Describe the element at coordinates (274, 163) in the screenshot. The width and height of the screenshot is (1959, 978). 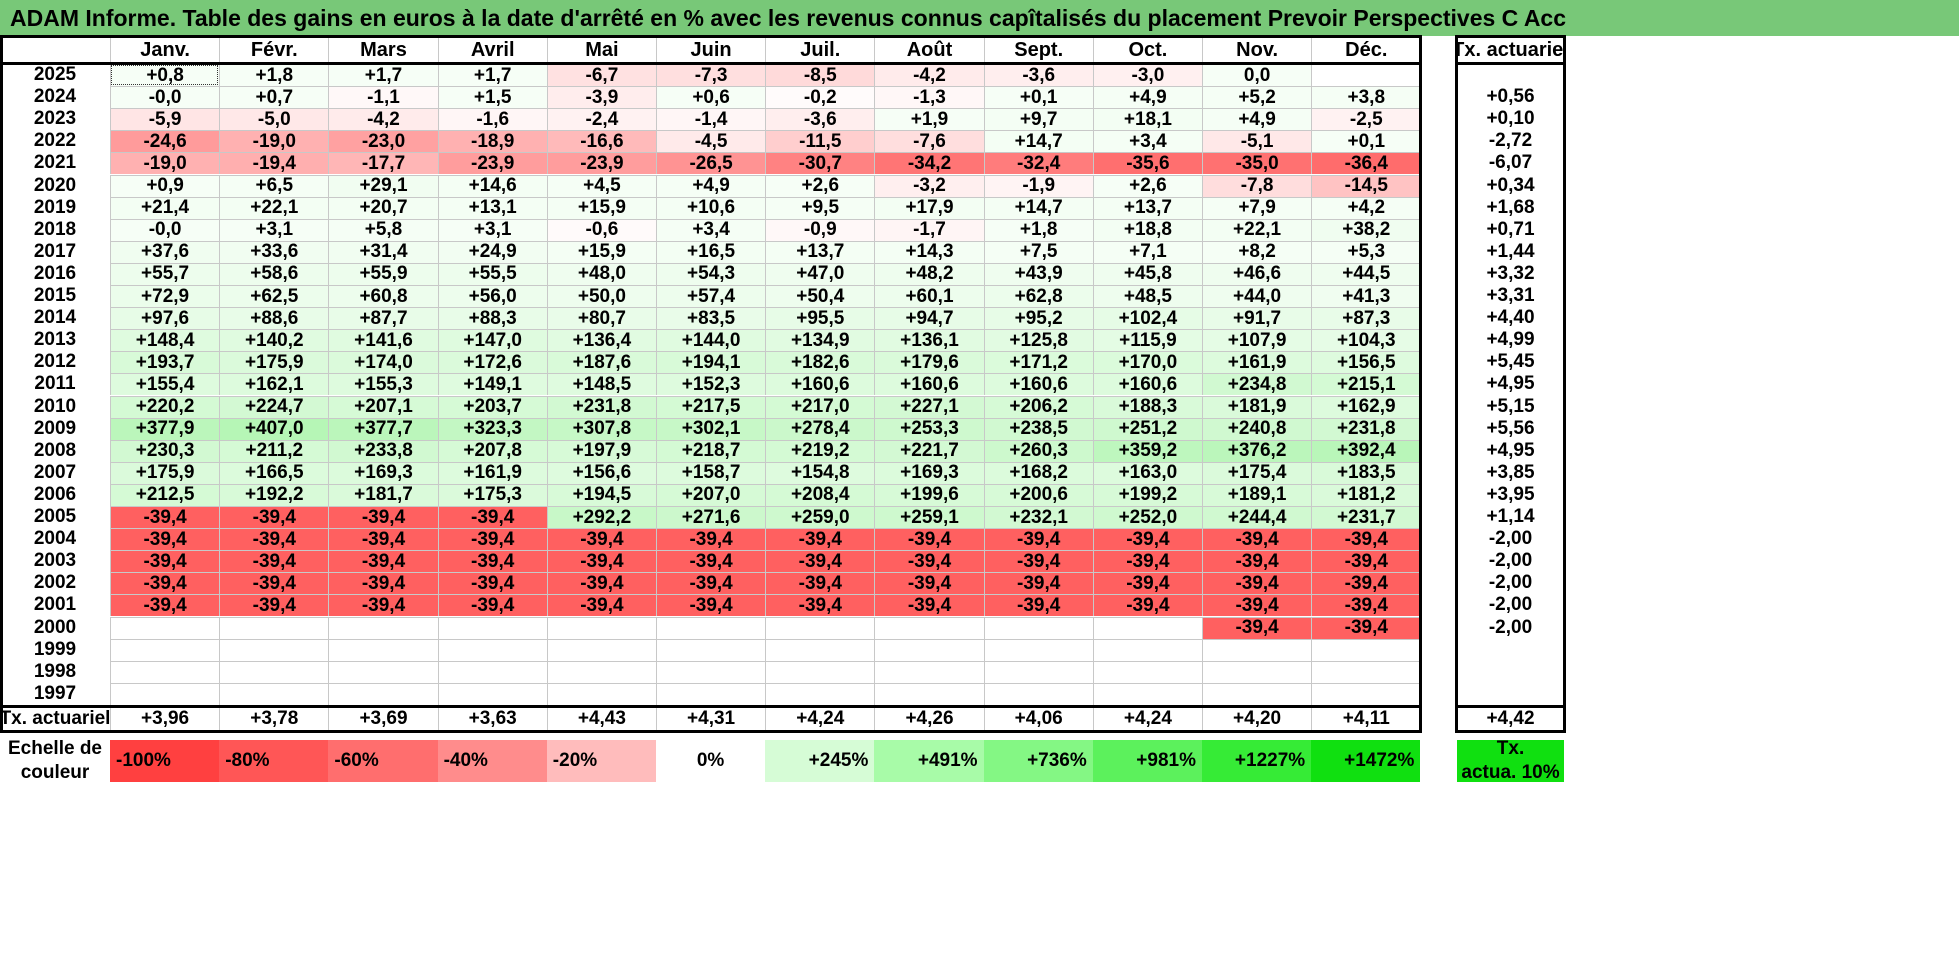
I see `gain-cell: -19,4` at that location.